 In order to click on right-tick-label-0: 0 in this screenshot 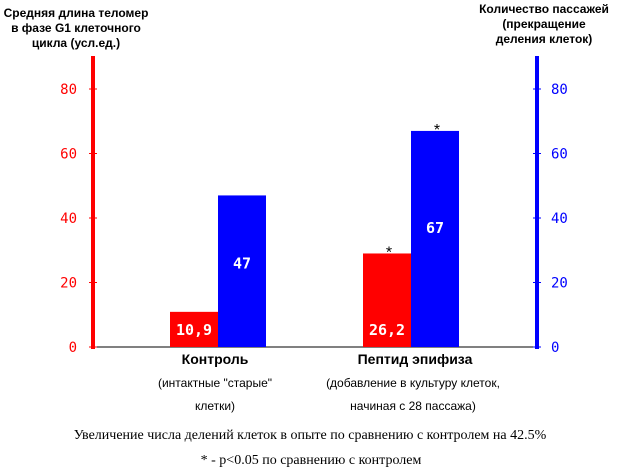, I will do `click(555, 348)`.